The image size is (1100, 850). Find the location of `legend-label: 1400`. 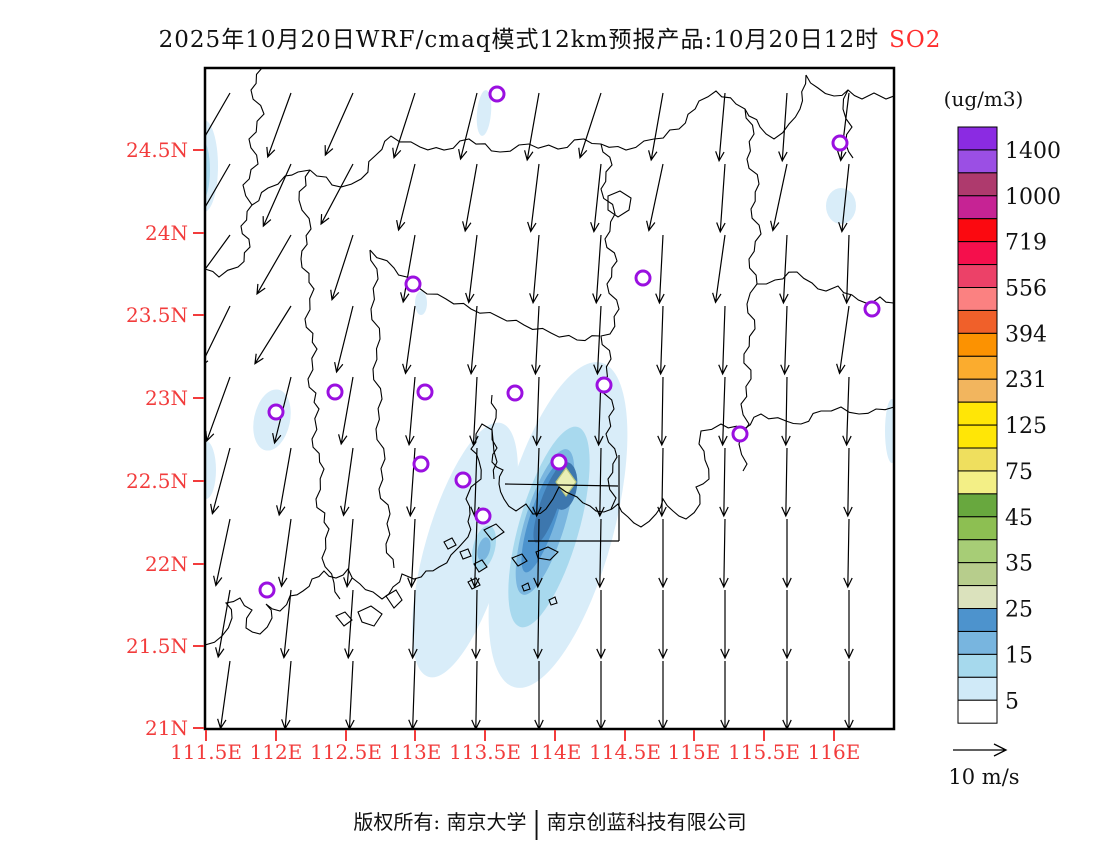

legend-label: 1400 is located at coordinates (1033, 151).